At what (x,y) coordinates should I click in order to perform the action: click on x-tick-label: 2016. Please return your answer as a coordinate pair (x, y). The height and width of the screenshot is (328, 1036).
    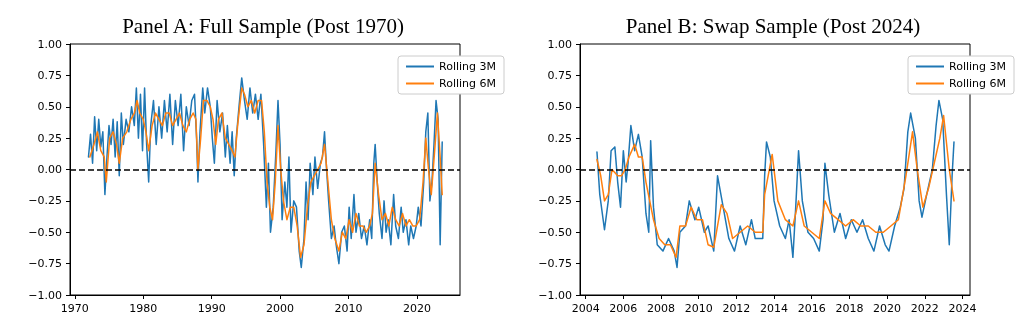
    Looking at the image, I should click on (811, 308).